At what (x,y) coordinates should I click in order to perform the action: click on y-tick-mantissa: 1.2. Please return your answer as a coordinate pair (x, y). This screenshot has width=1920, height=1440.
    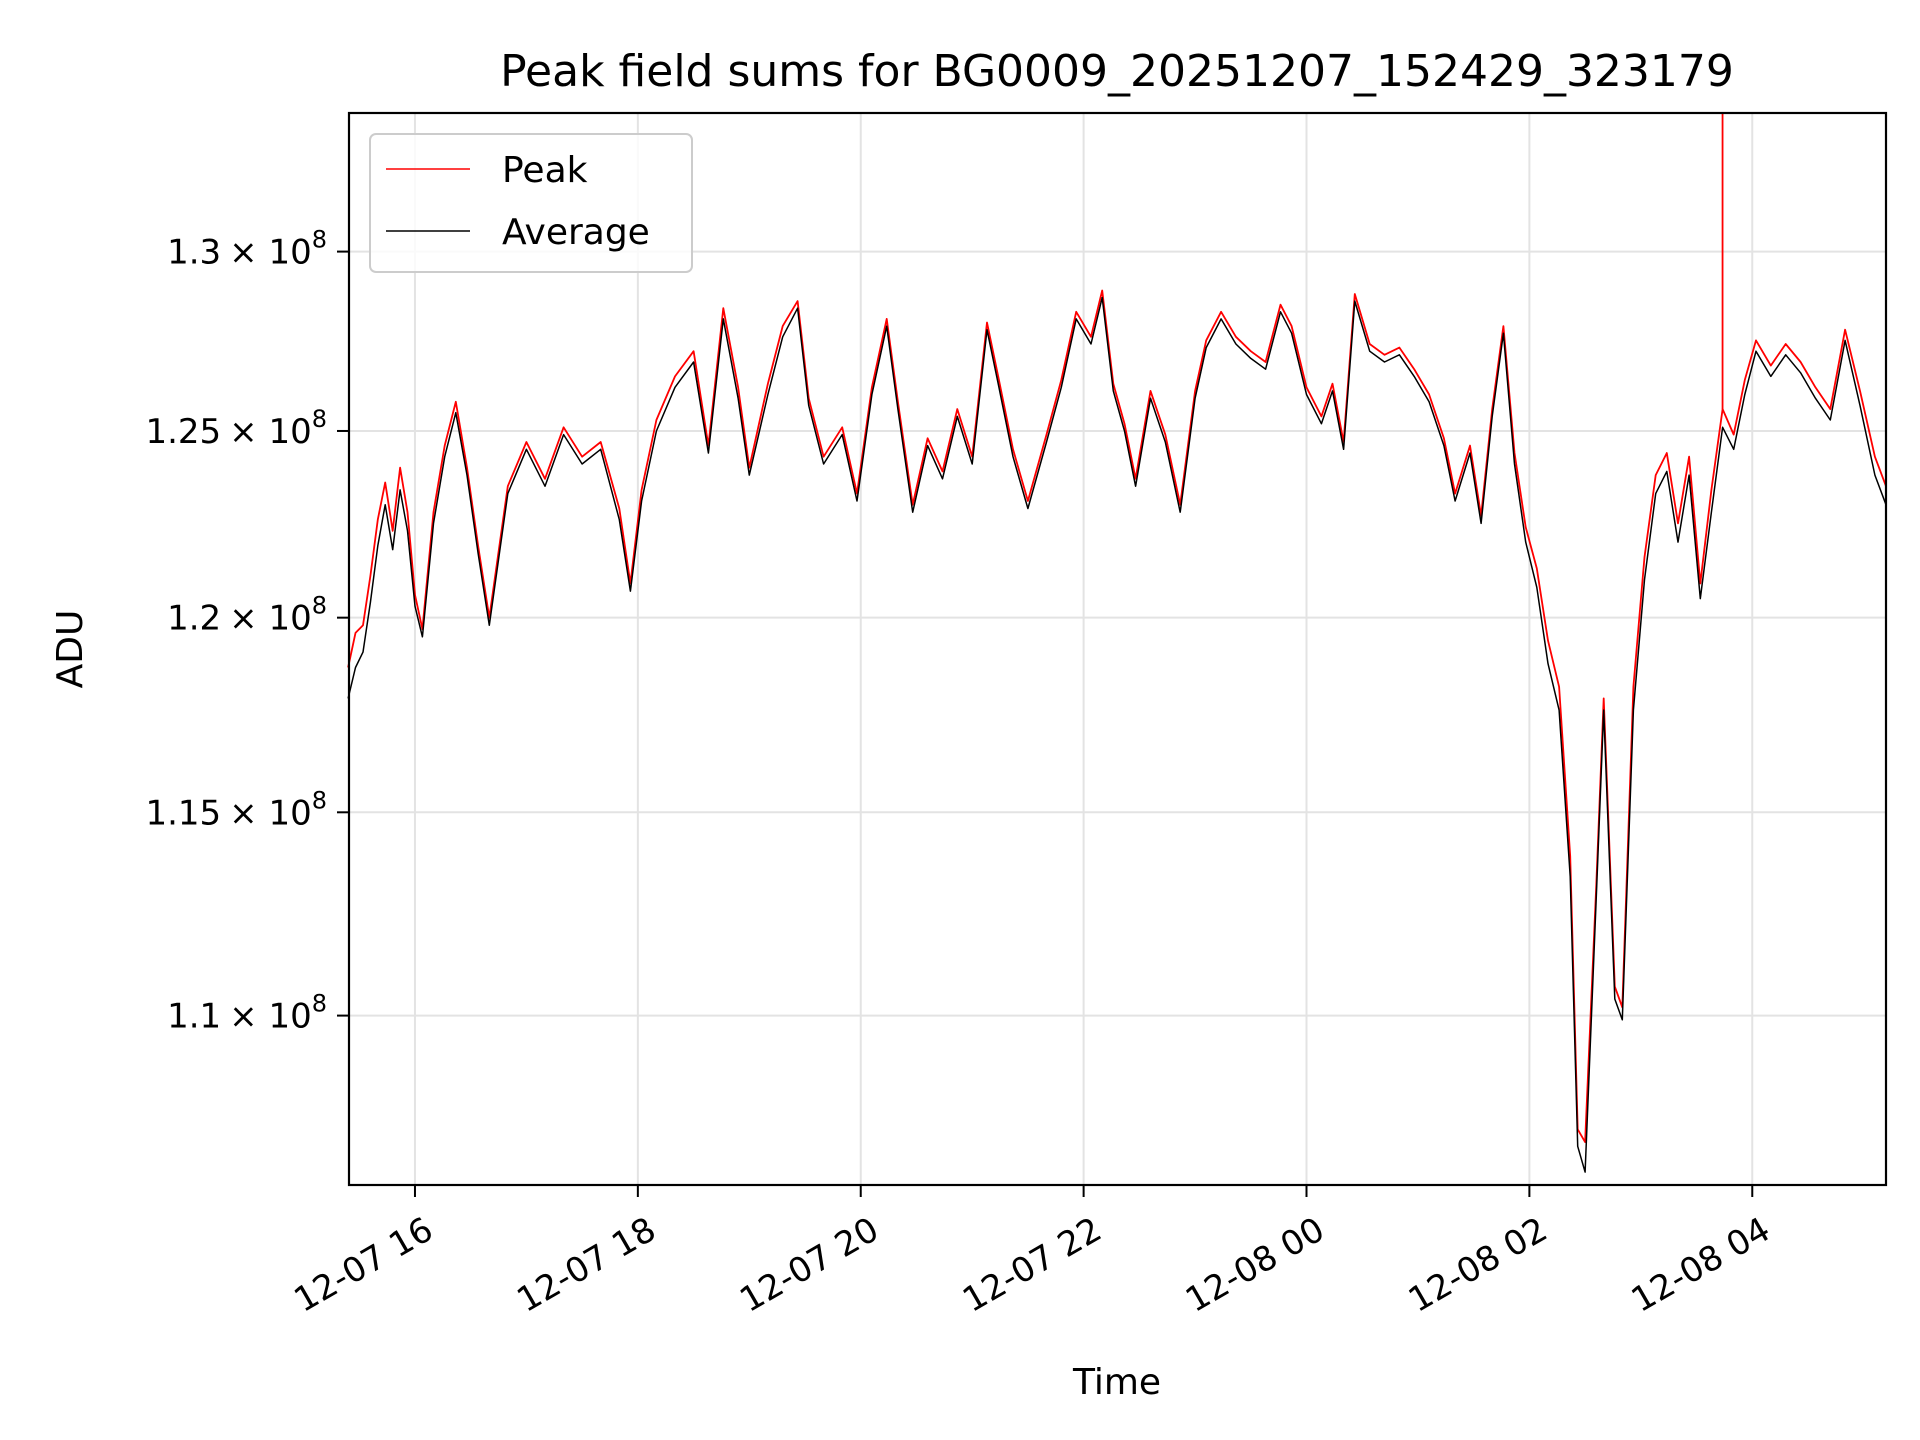
    Looking at the image, I should click on (194, 619).